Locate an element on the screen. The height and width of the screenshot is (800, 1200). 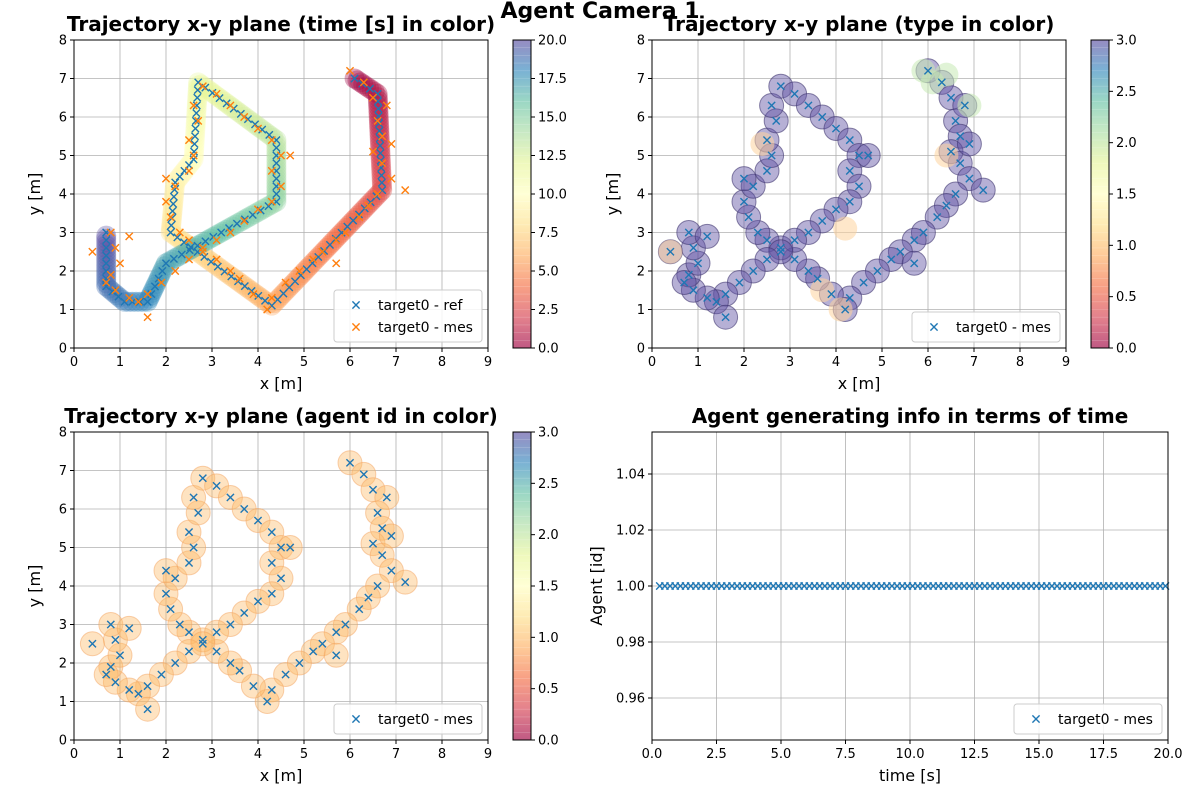
y-tick-label: 4 is located at coordinates (63, 195).